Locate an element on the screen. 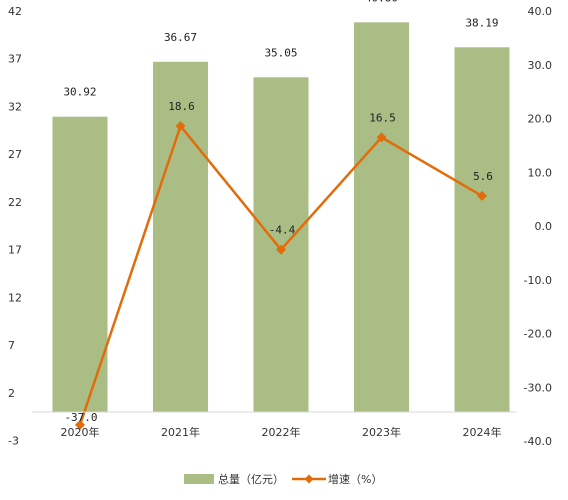  legend-label-bar: 总量（亿元） is located at coordinates (251, 479).